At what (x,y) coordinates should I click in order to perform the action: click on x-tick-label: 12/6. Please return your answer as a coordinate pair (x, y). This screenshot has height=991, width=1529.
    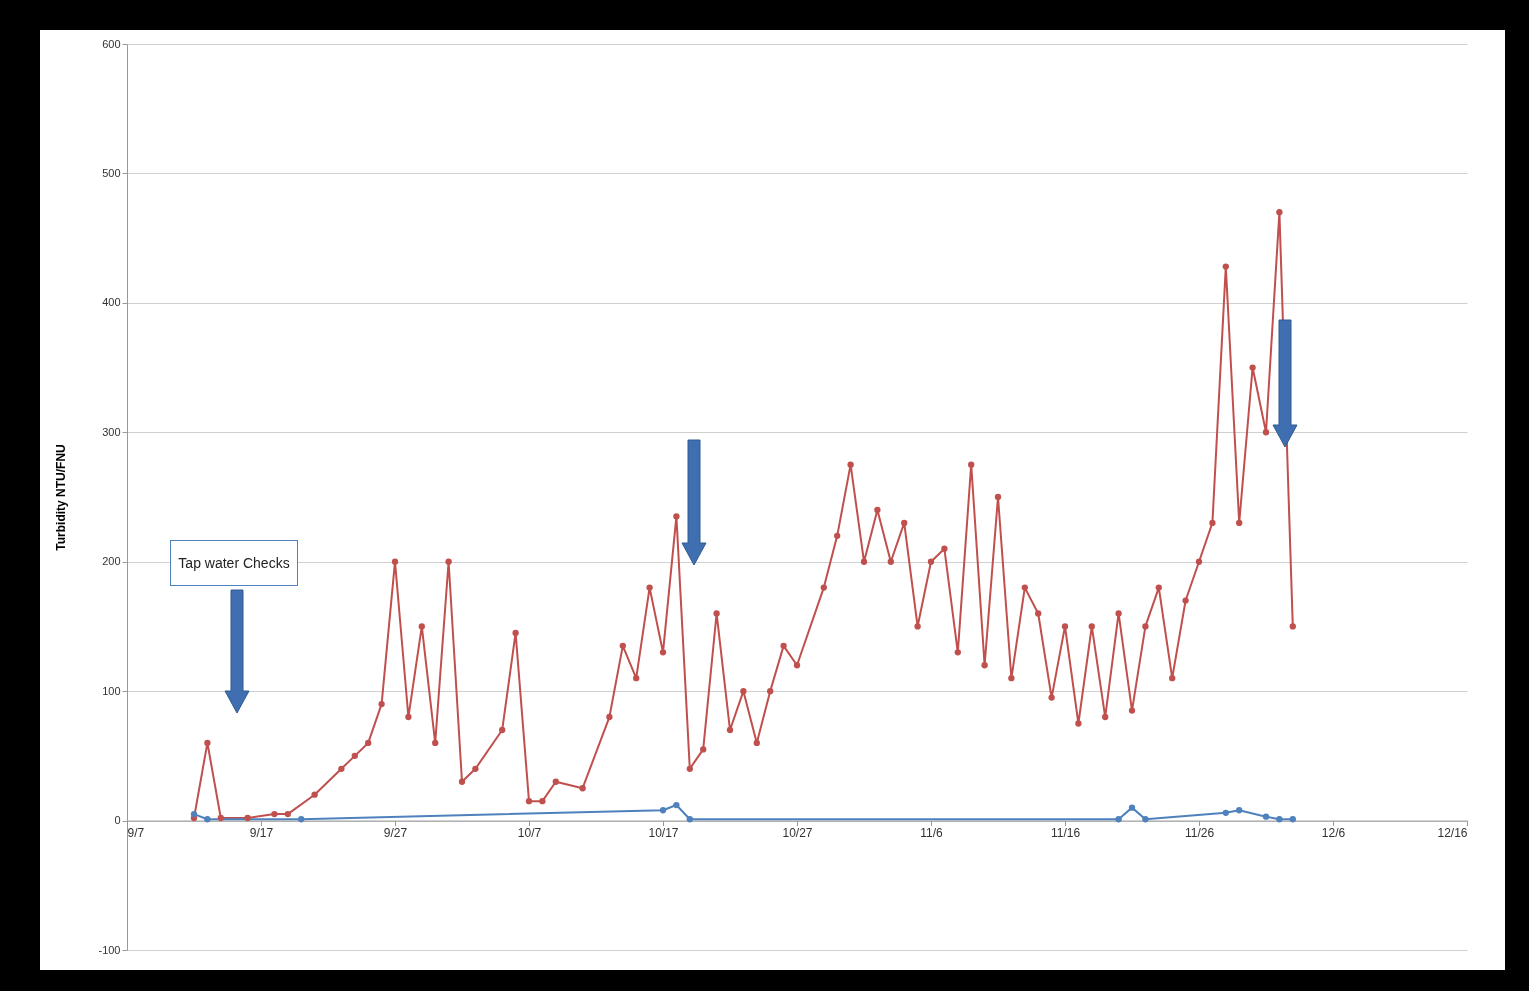
    Looking at the image, I should click on (1333, 833).